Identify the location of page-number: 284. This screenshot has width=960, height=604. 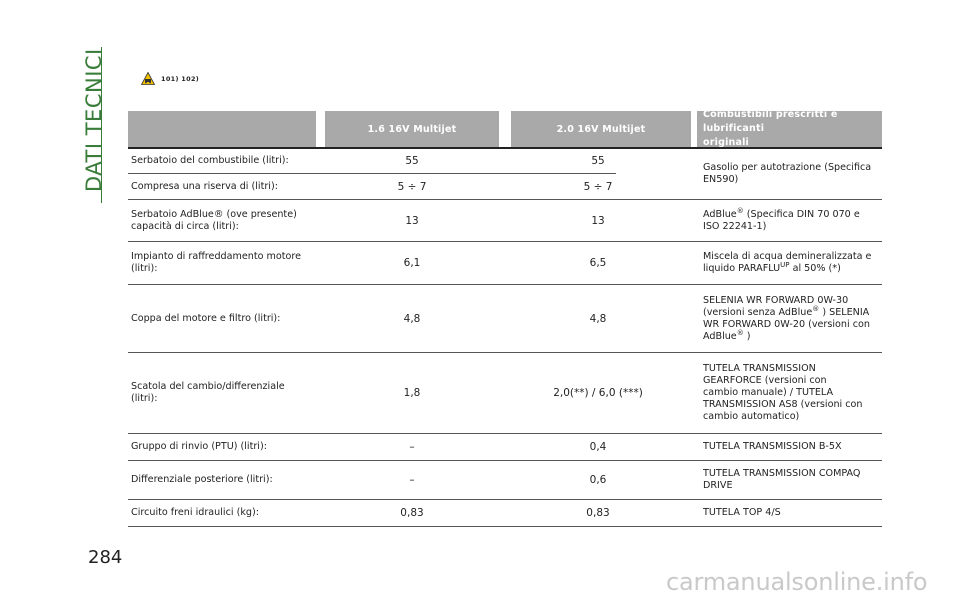
(105, 557).